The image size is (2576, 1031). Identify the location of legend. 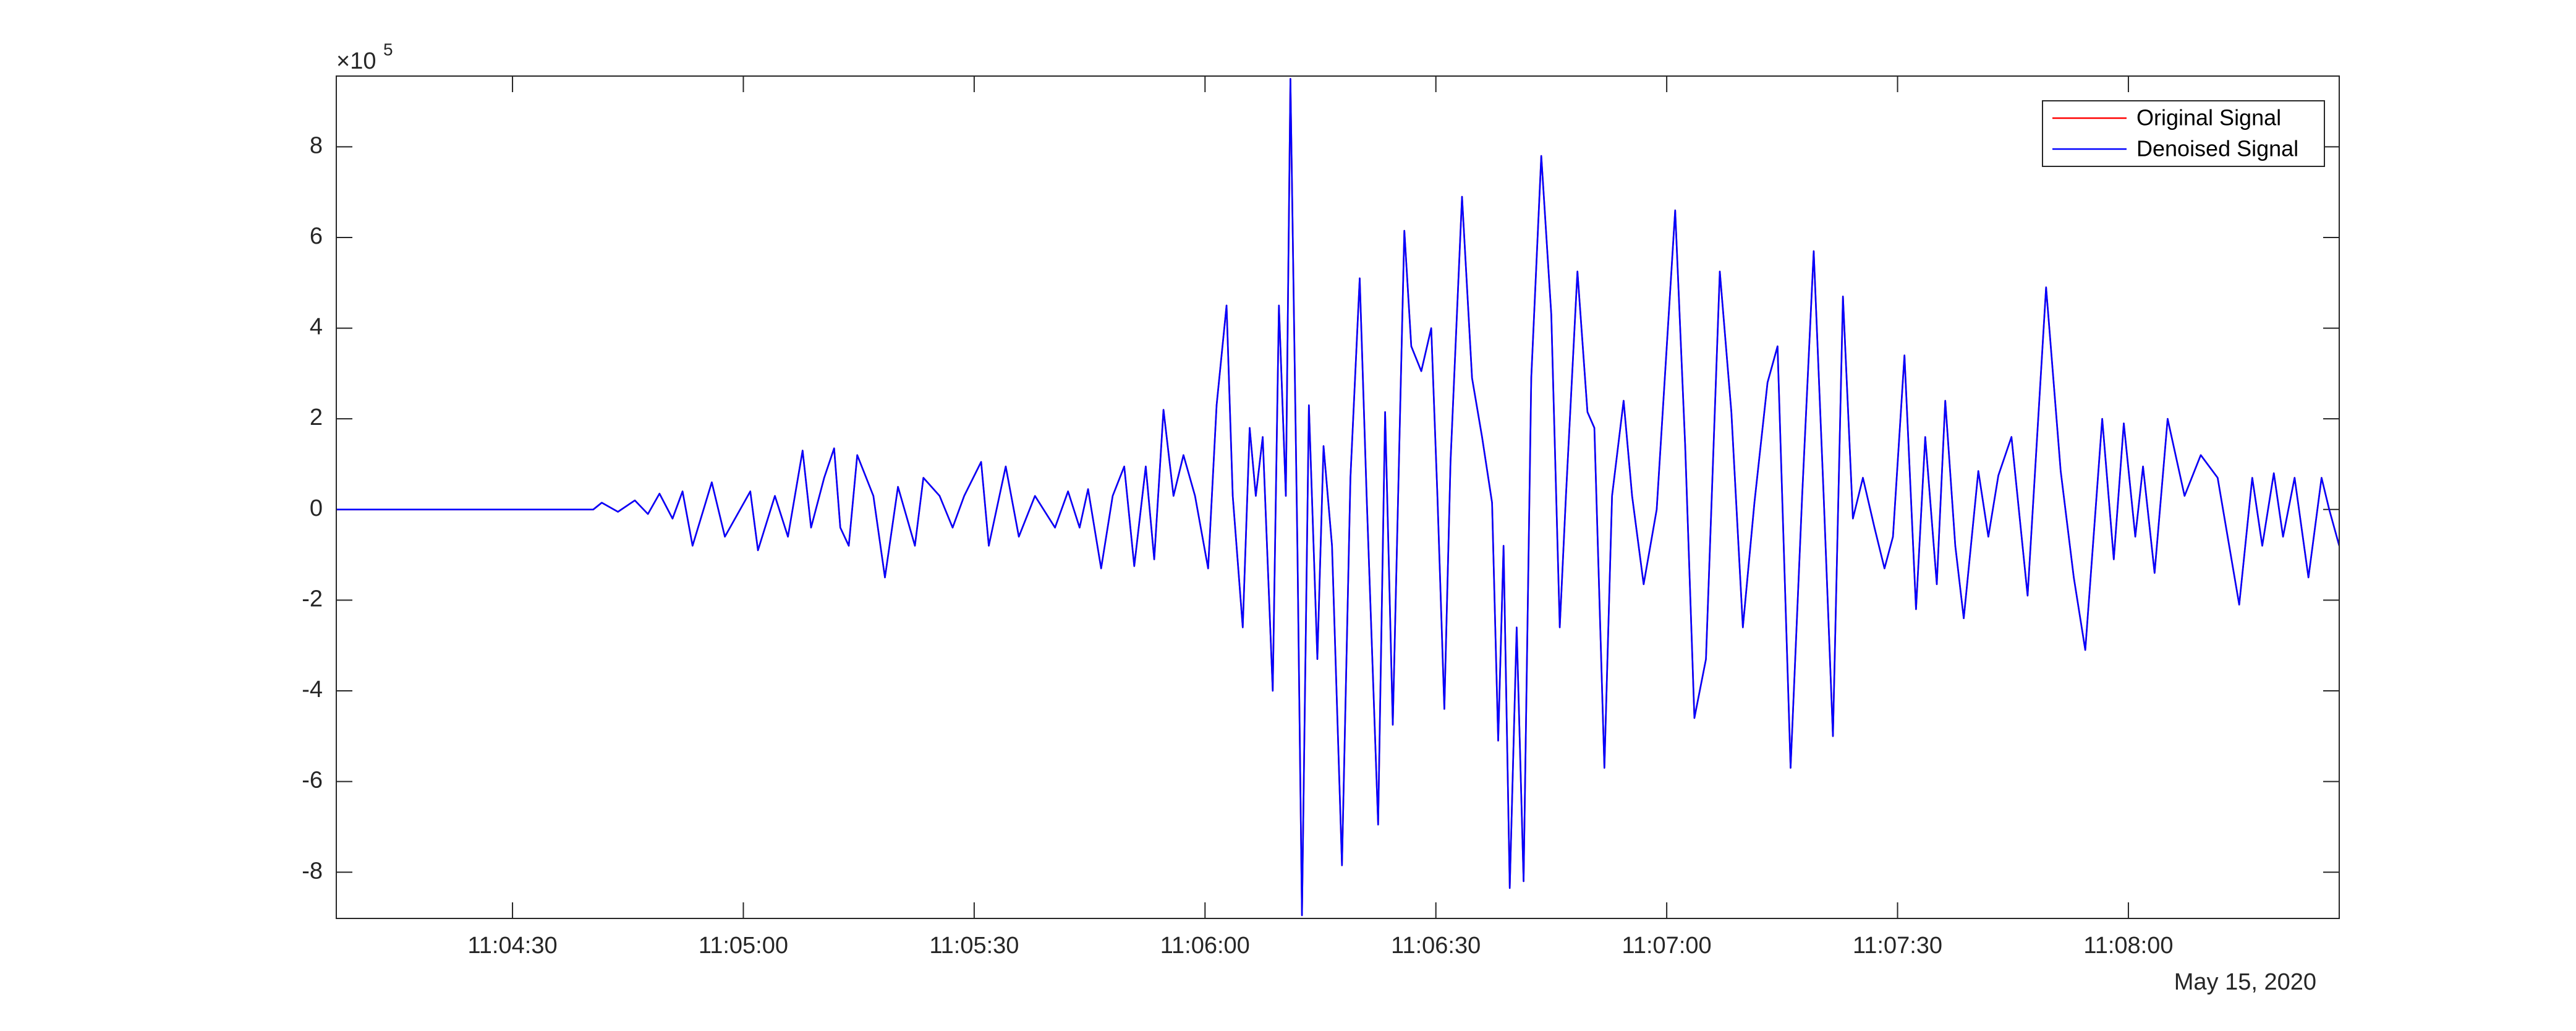
(2183, 133).